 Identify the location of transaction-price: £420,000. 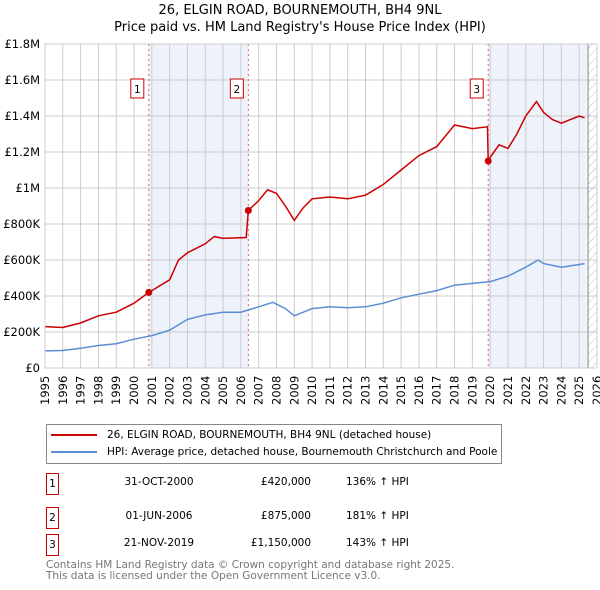
(285, 482).